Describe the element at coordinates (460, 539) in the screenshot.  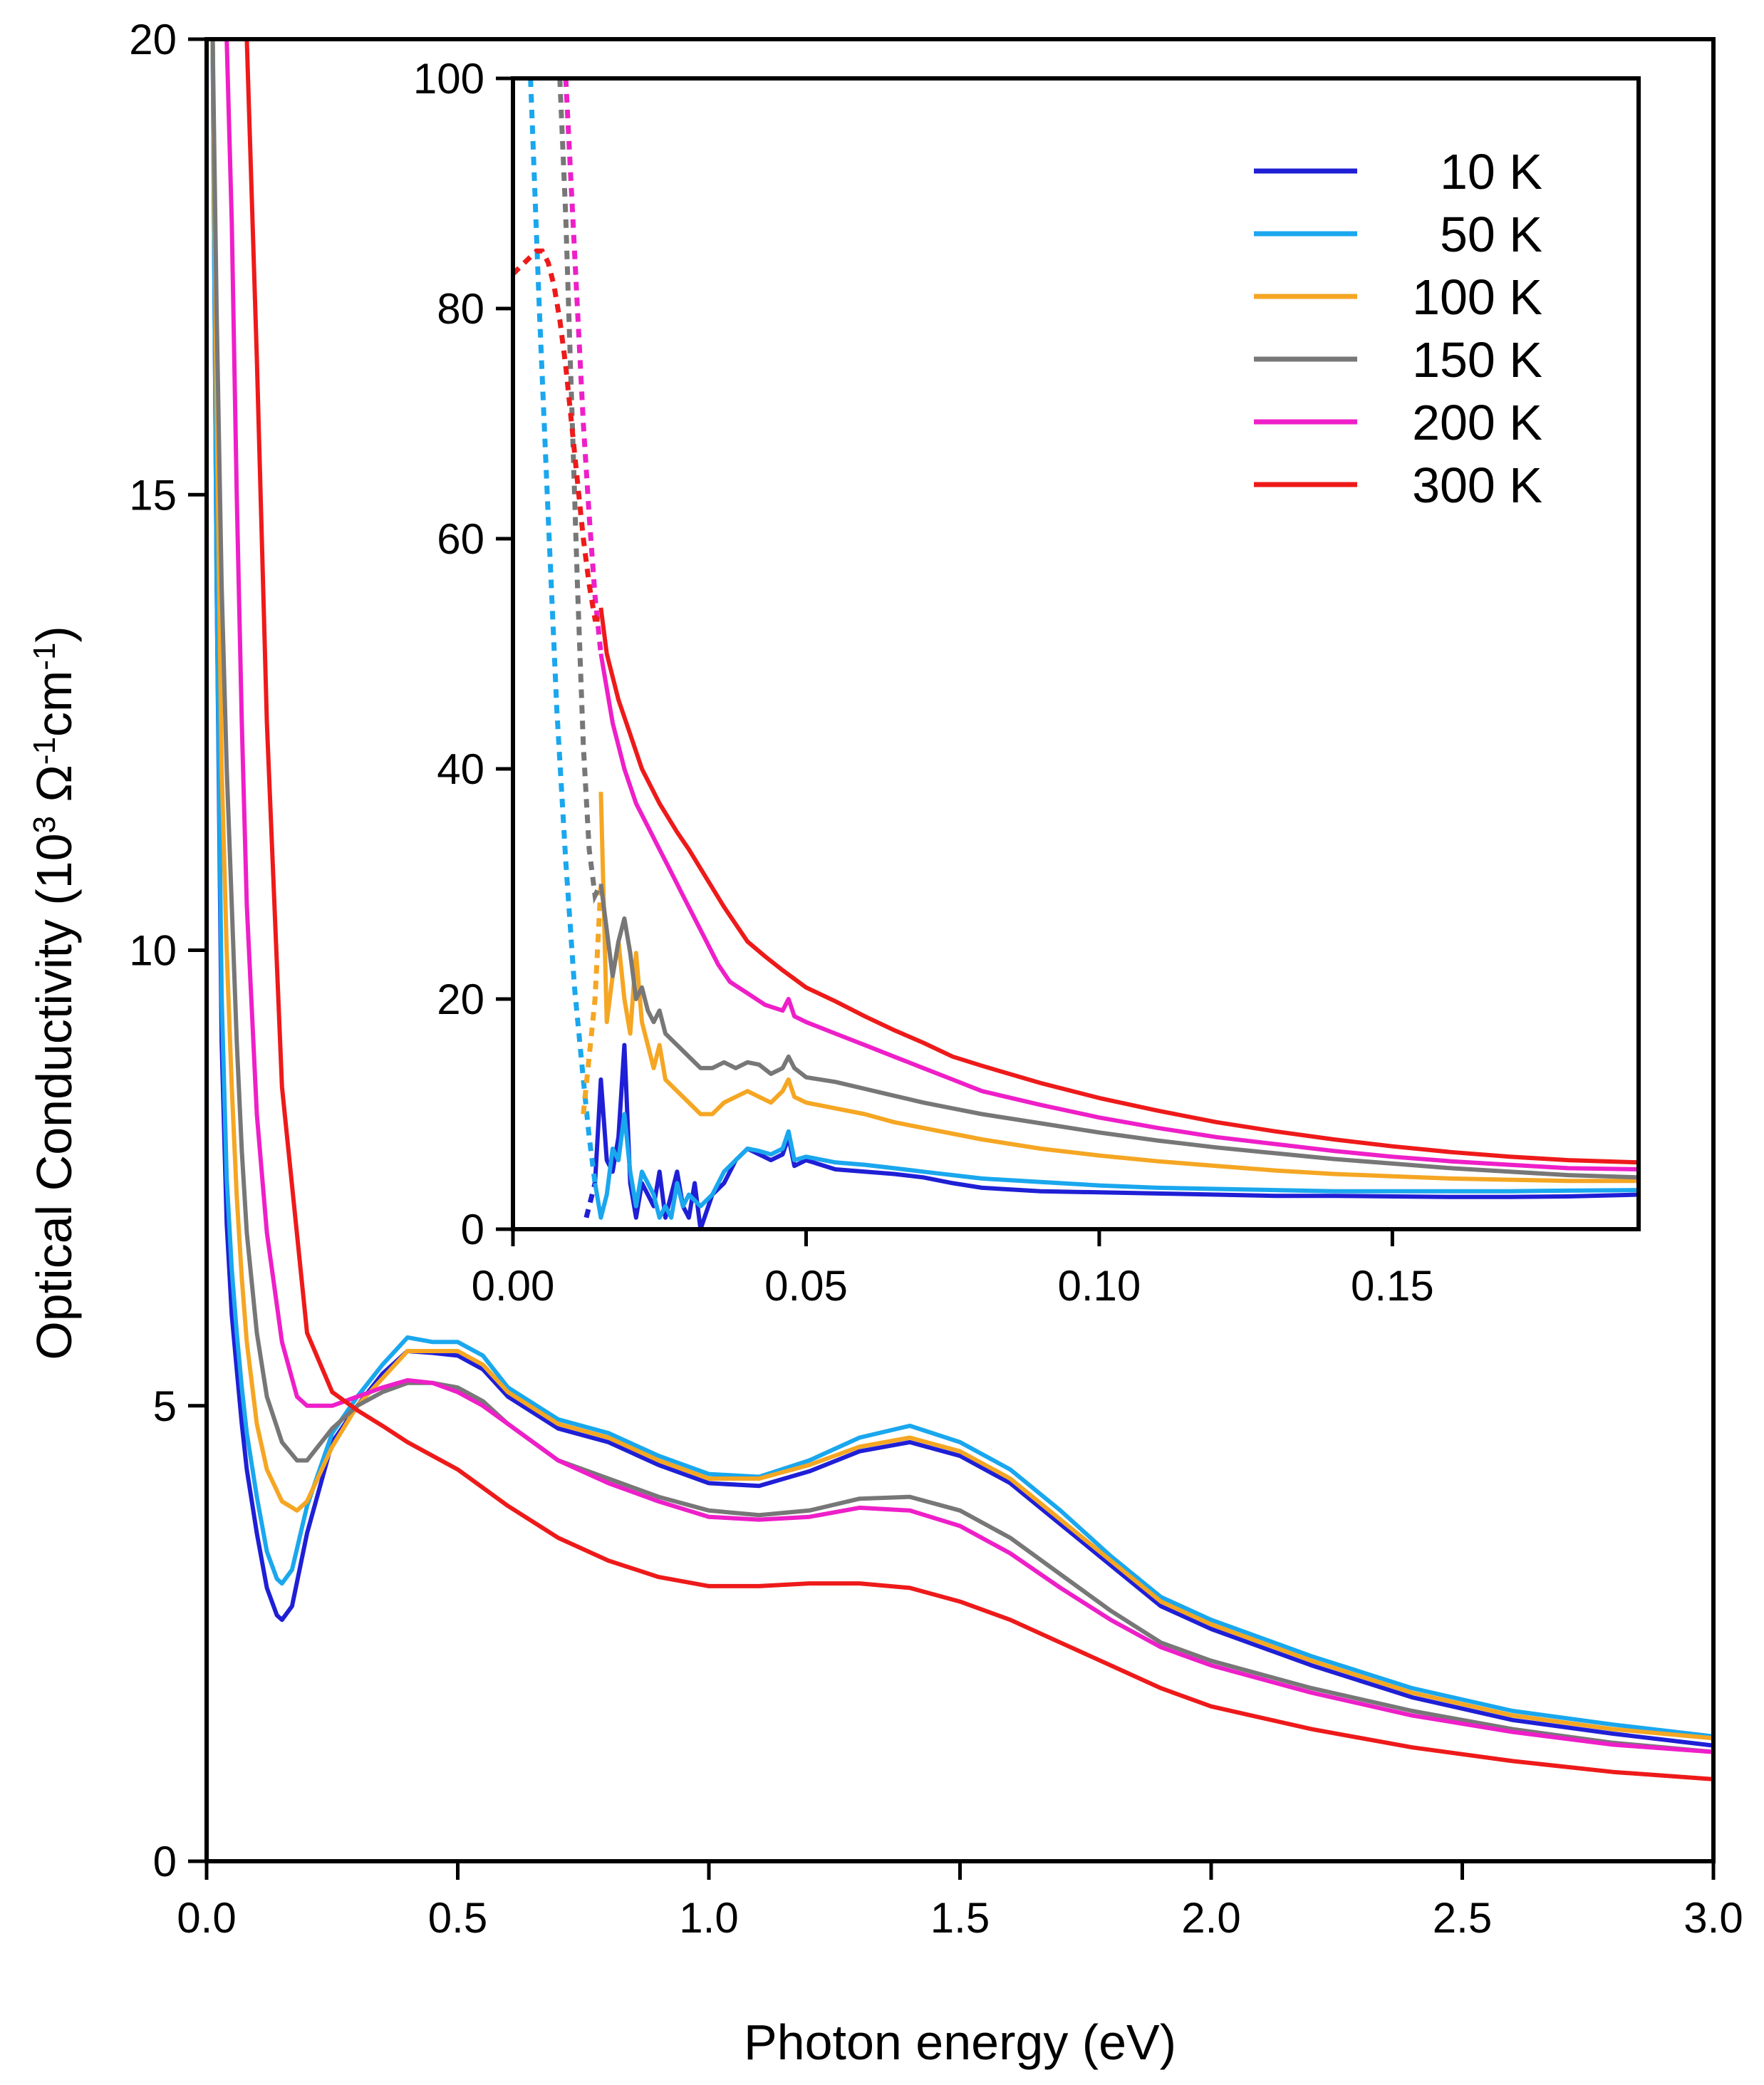
I see `inset-y-tick-label: 60` at that location.